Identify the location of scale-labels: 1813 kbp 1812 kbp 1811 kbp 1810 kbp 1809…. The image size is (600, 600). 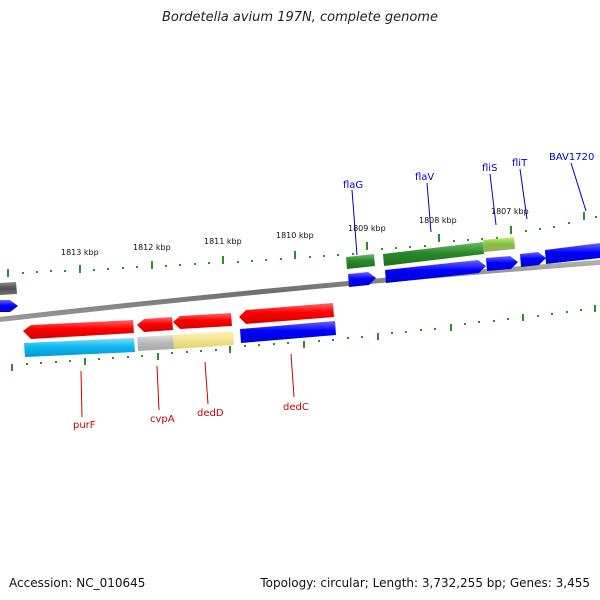
(295, 232).